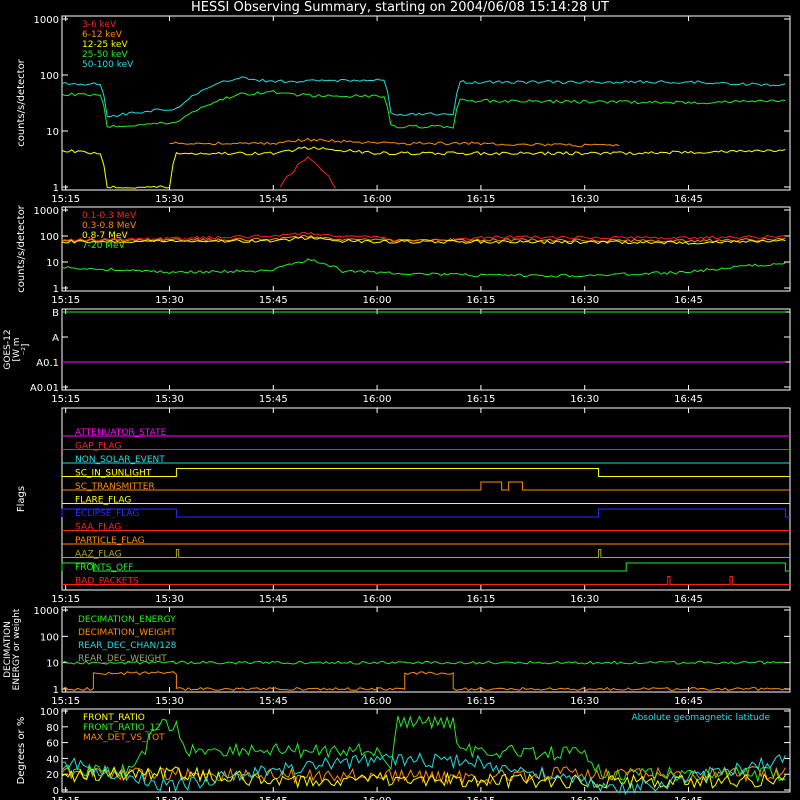  What do you see at coordinates (105, 236) in the screenshot?
I see `legend-item: 0.8-7 MeV` at bounding box center [105, 236].